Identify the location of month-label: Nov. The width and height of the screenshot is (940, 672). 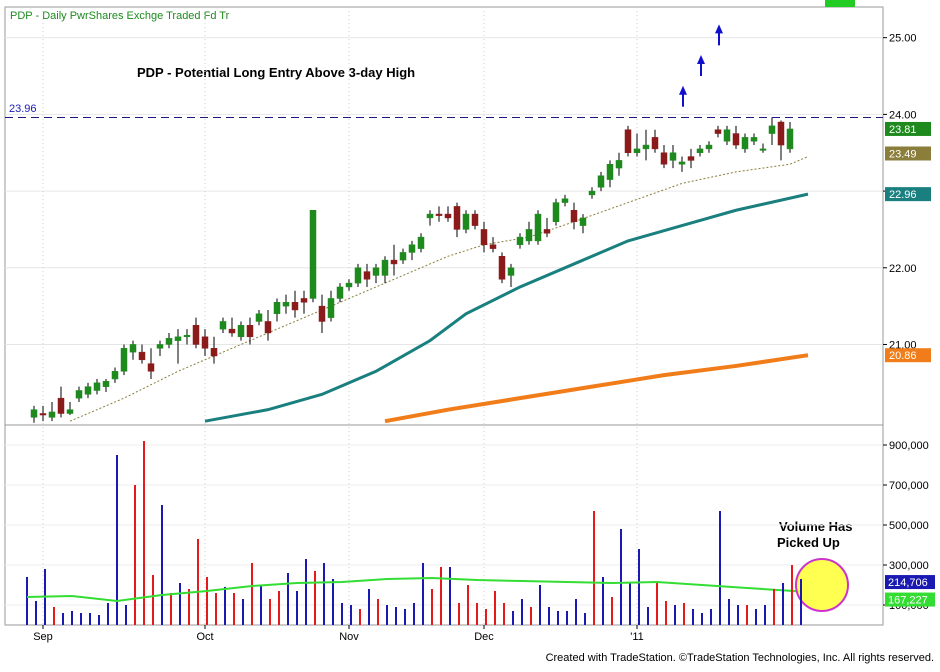
(349, 637).